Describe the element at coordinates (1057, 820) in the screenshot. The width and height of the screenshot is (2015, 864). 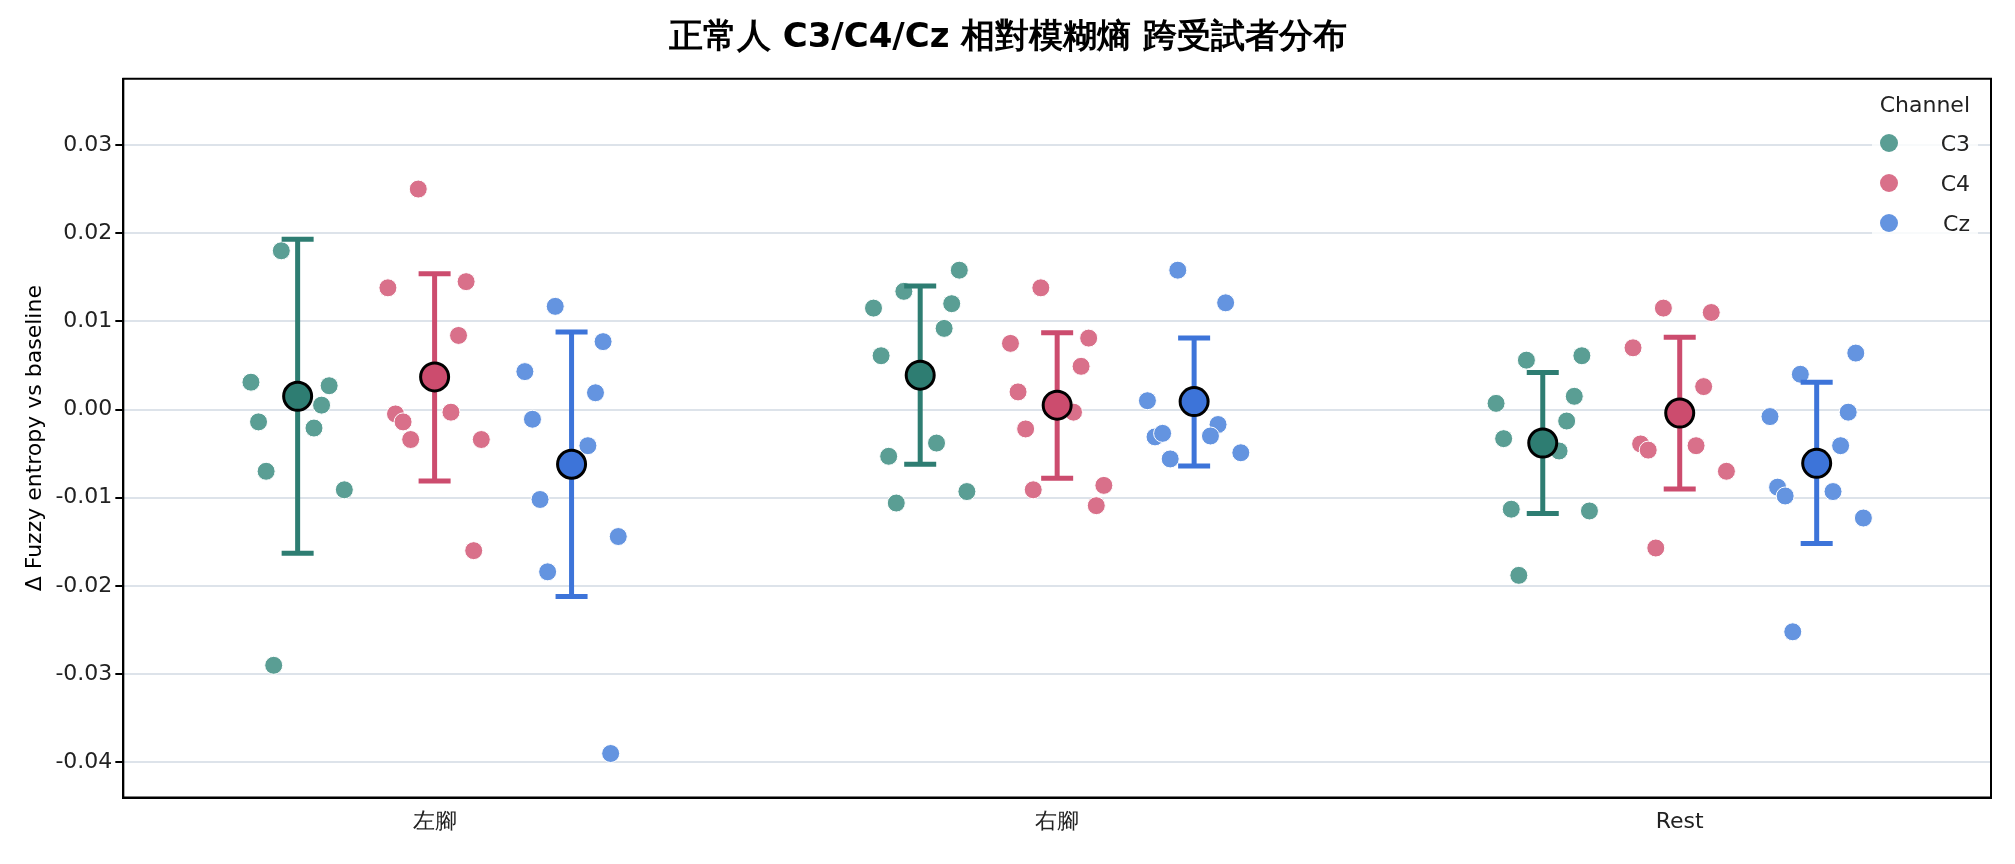
I see `x-tick-label: 右腳` at that location.